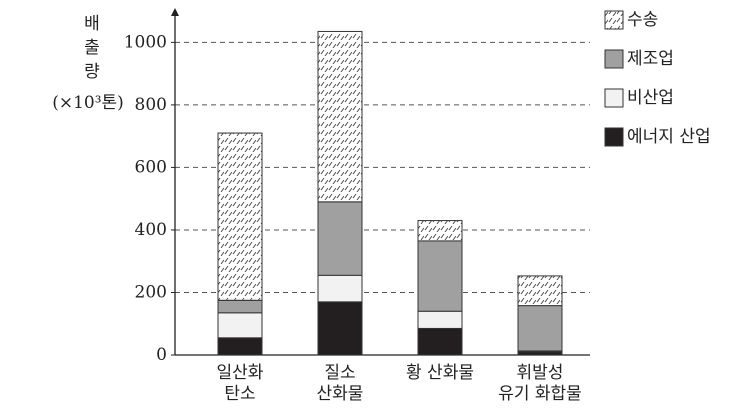  Describe the element at coordinates (88, 103) in the screenshot. I see `y-axis-unit: (×10³톤)` at that location.